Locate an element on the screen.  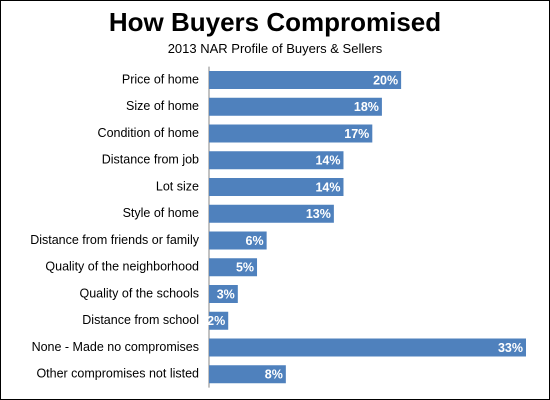
category-label: Size of home is located at coordinates (162, 106).